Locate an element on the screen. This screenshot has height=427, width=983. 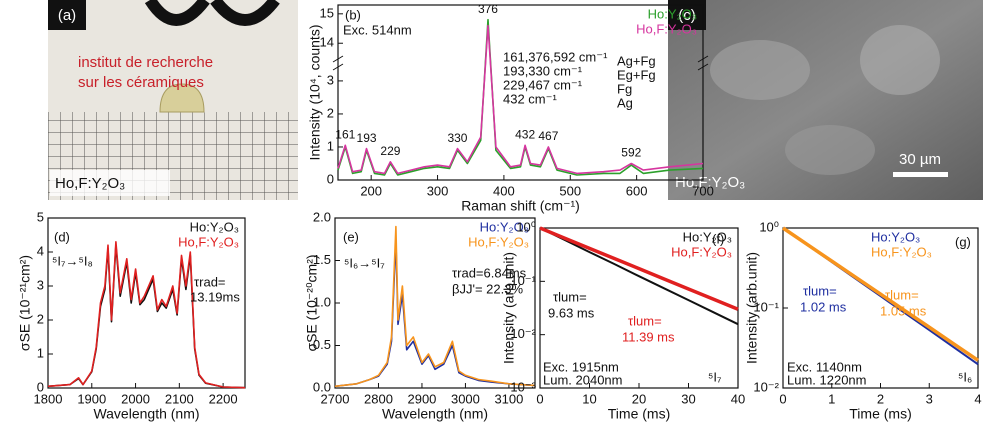
peak-label: 193 is located at coordinates (367, 138).